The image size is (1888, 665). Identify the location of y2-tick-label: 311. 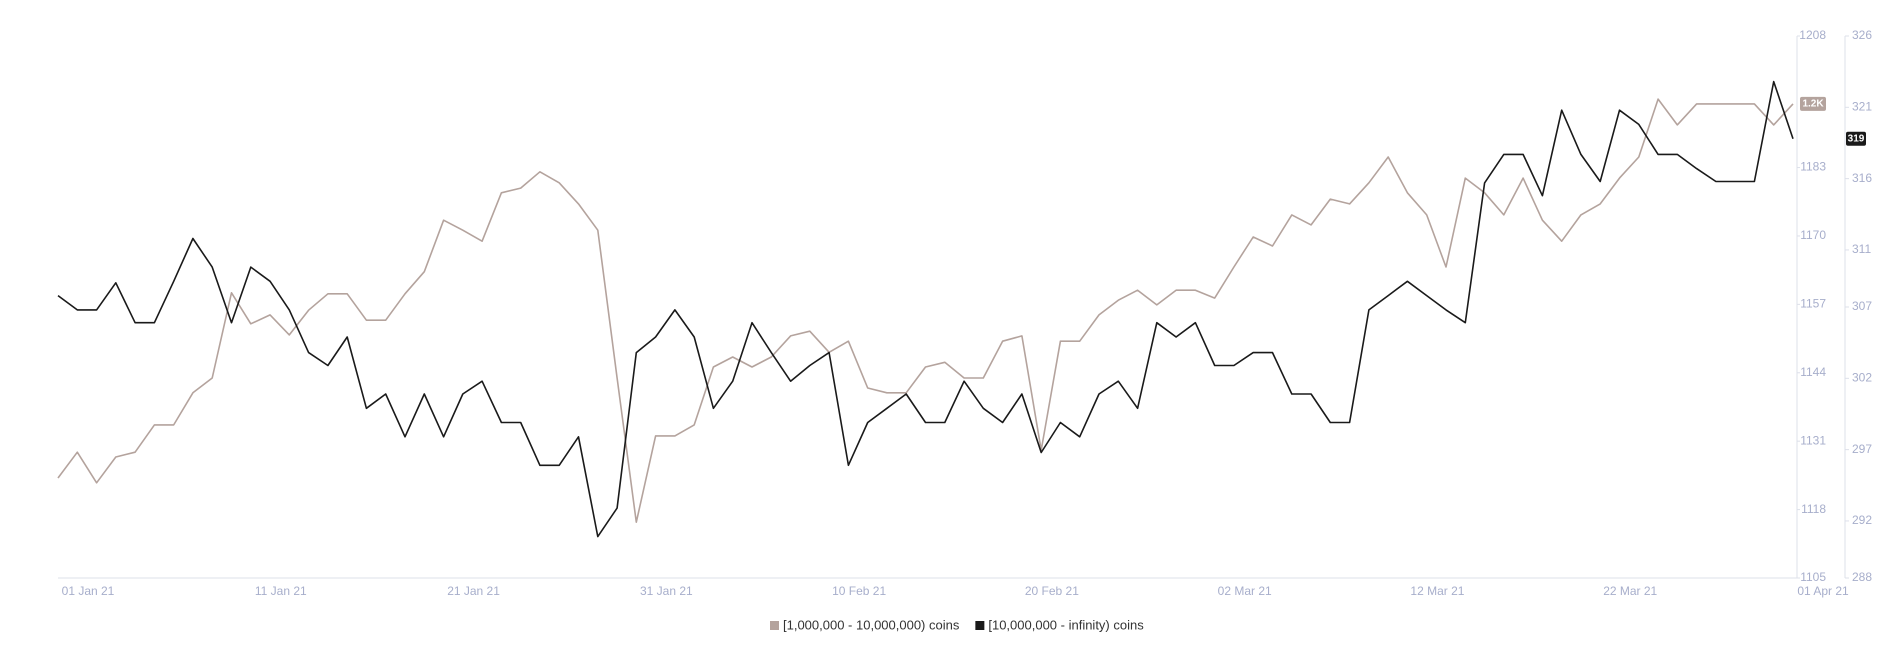
(1861, 249).